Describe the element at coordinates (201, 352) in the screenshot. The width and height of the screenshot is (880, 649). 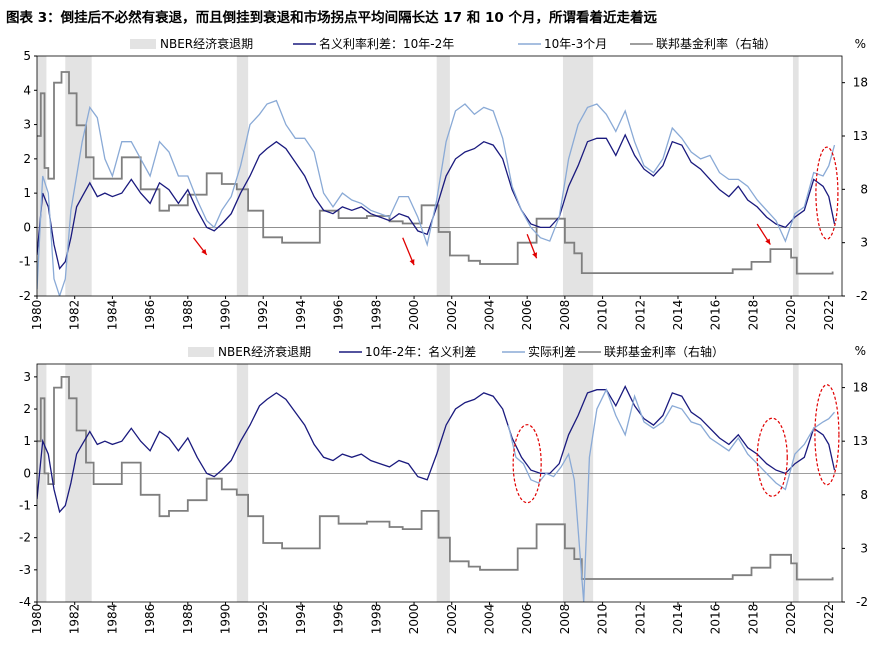
I see `chart2-legend-swatch-recession` at that location.